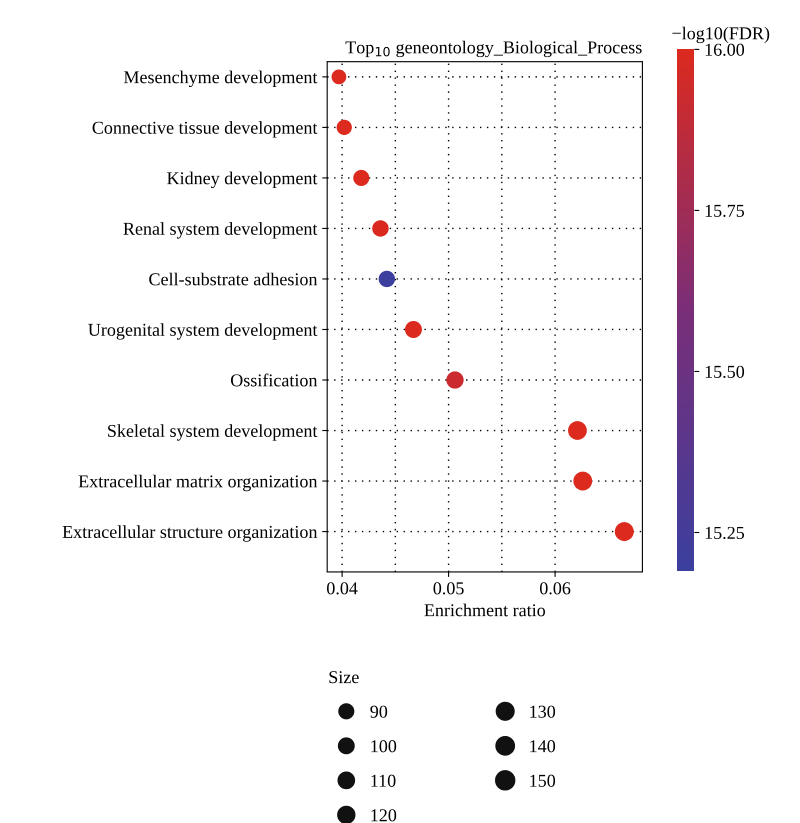 The image size is (800, 823). I want to click on color-bar-label: 15.75, so click(725, 210).